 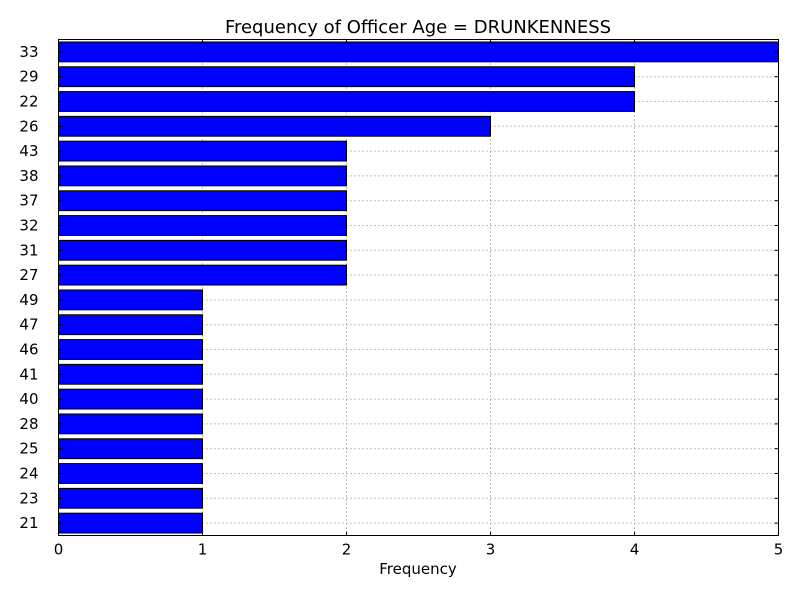 I want to click on x-tick-label-3: 3, so click(x=491, y=550).